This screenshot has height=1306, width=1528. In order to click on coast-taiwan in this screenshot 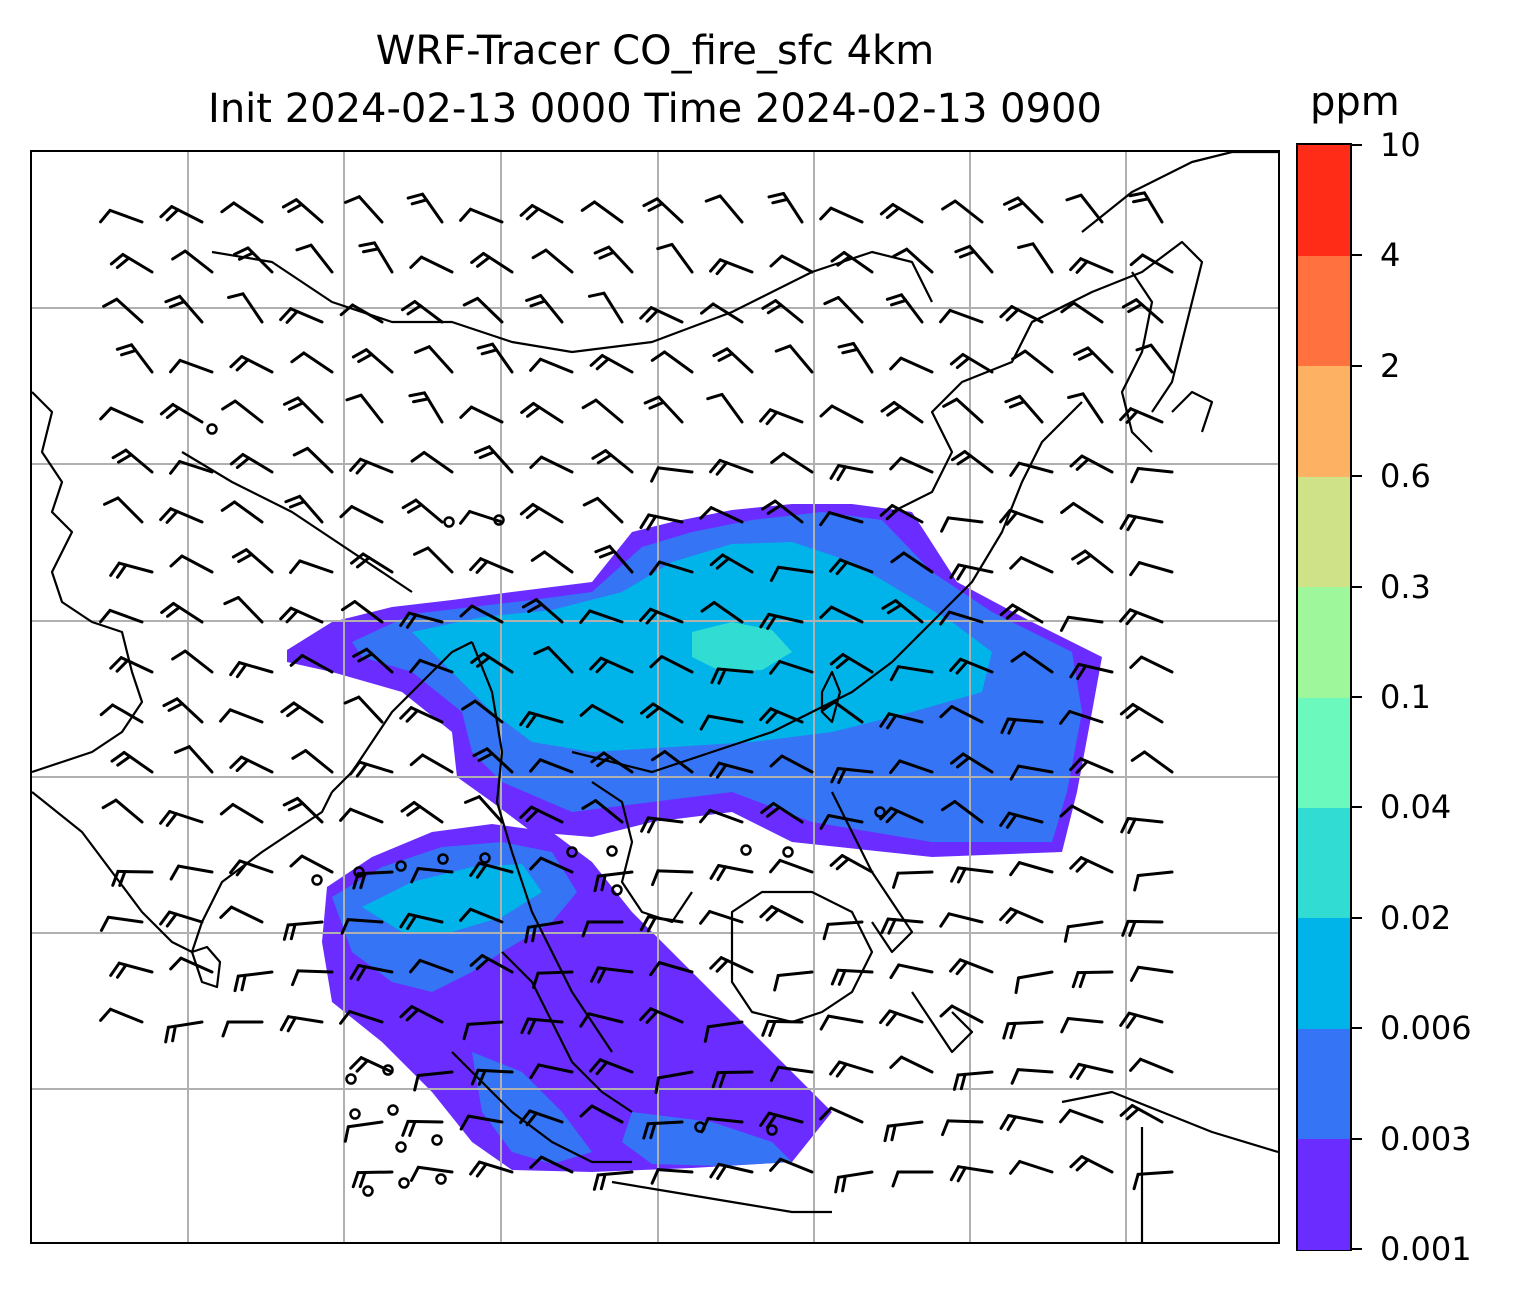, I will do `click(831, 697)`.